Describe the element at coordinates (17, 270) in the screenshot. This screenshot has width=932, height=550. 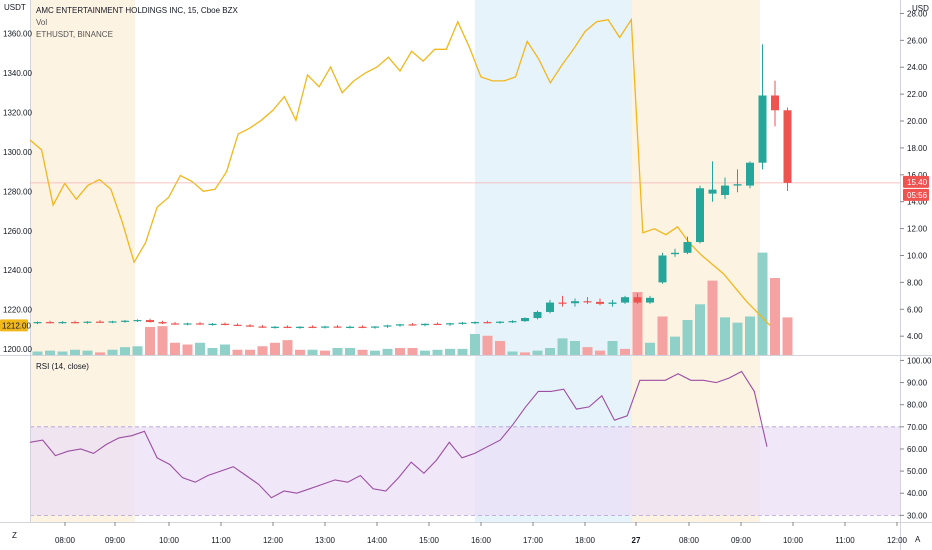
I see `overlay-tick-label: 1240.00` at that location.